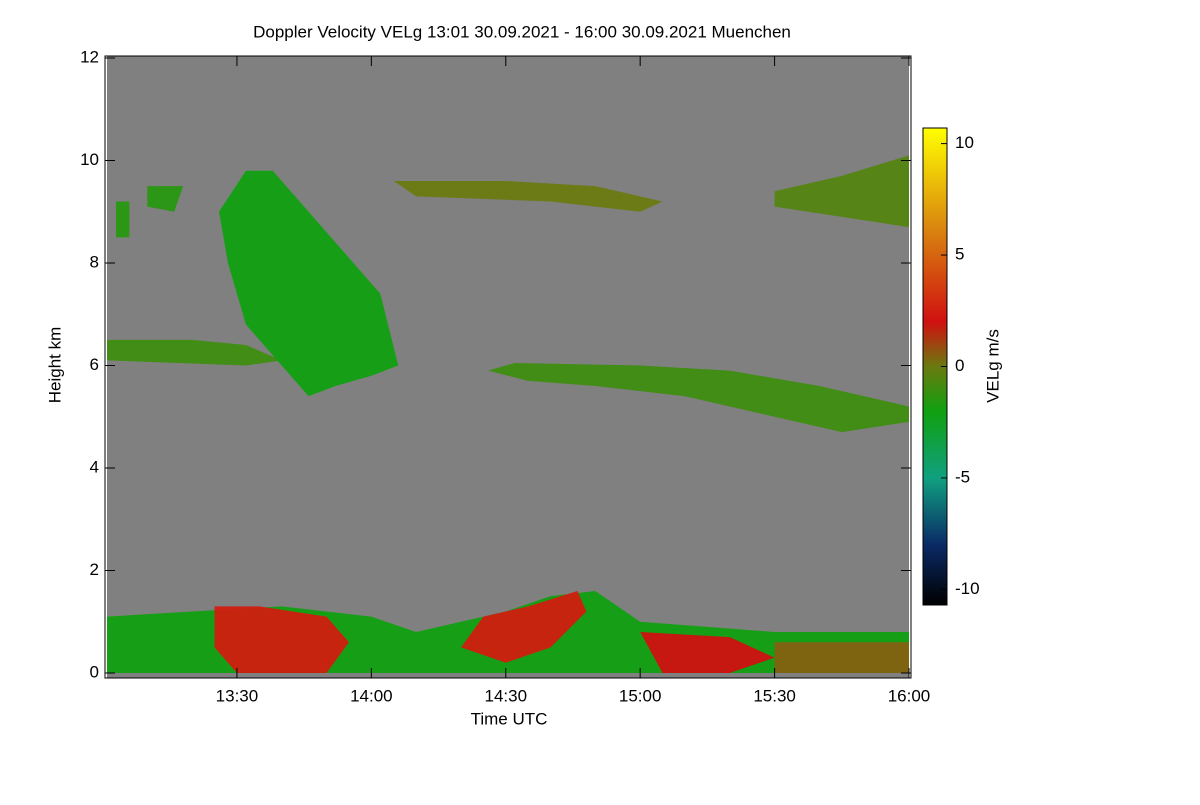 Image resolution: width=1200 pixels, height=805 pixels. I want to click on x-tick-label: 13:30, so click(237, 695).